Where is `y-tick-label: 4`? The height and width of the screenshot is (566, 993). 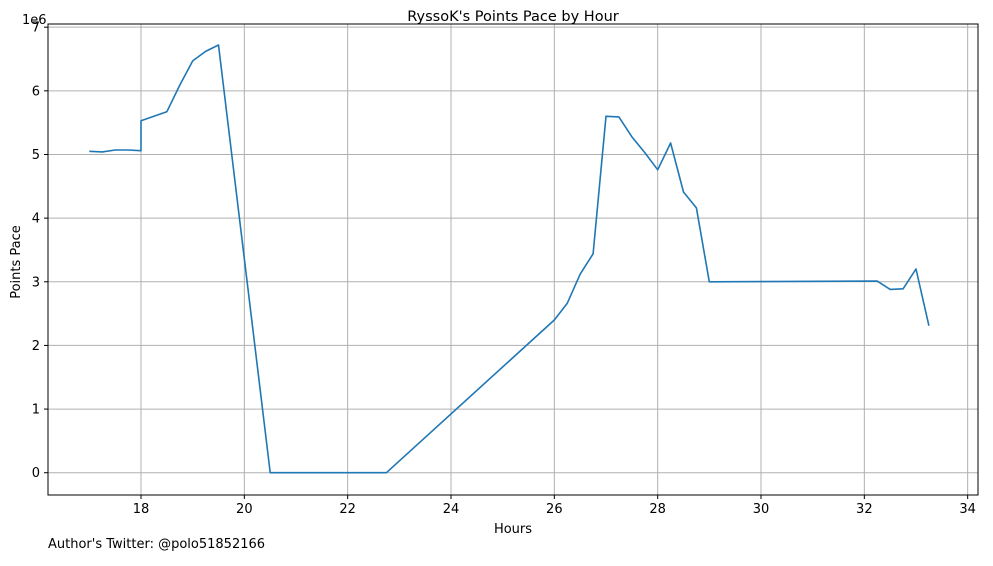 y-tick-label: 4 is located at coordinates (36, 219).